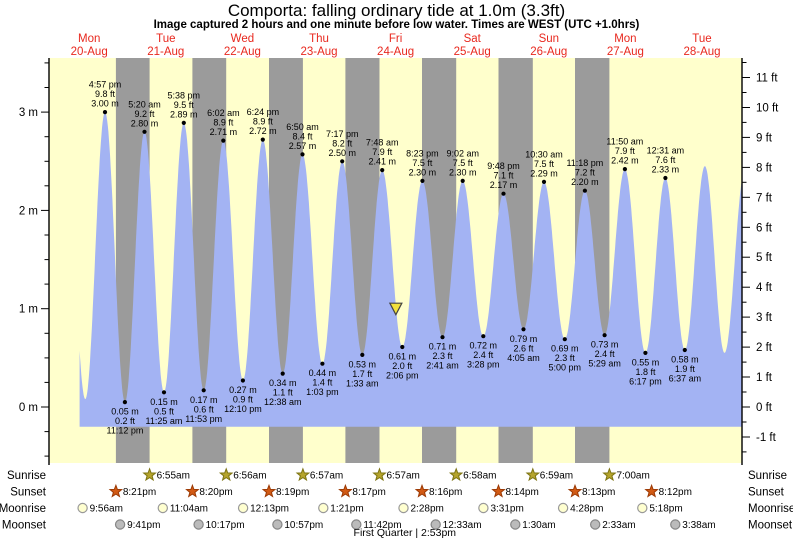  I want to click on right-axis-label: 9 ft, so click(764, 138).